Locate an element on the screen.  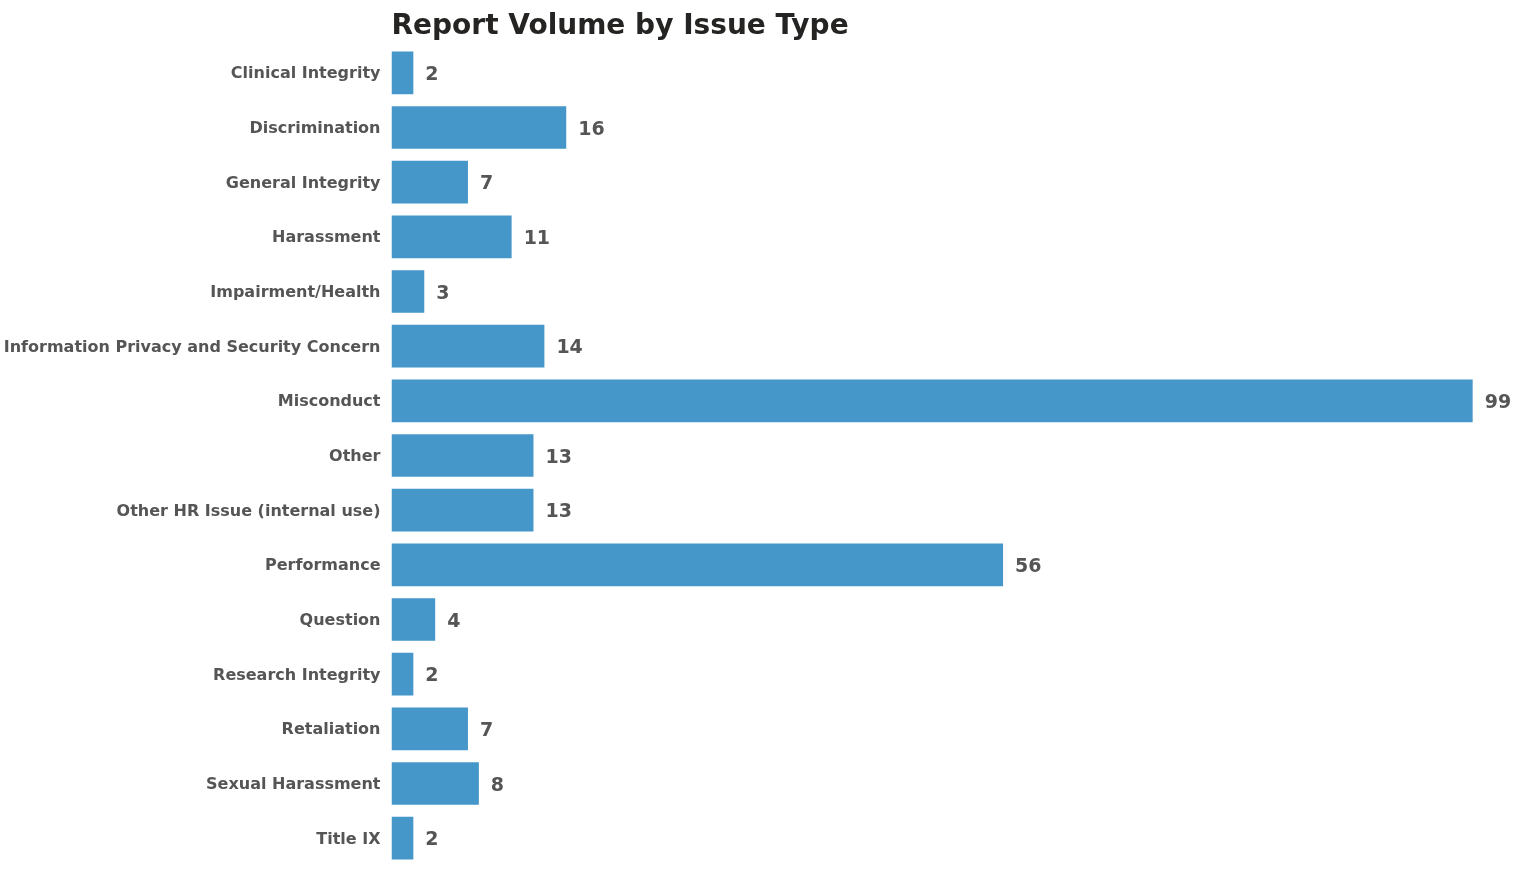
y-tick-label: Retaliation is located at coordinates (331, 729).